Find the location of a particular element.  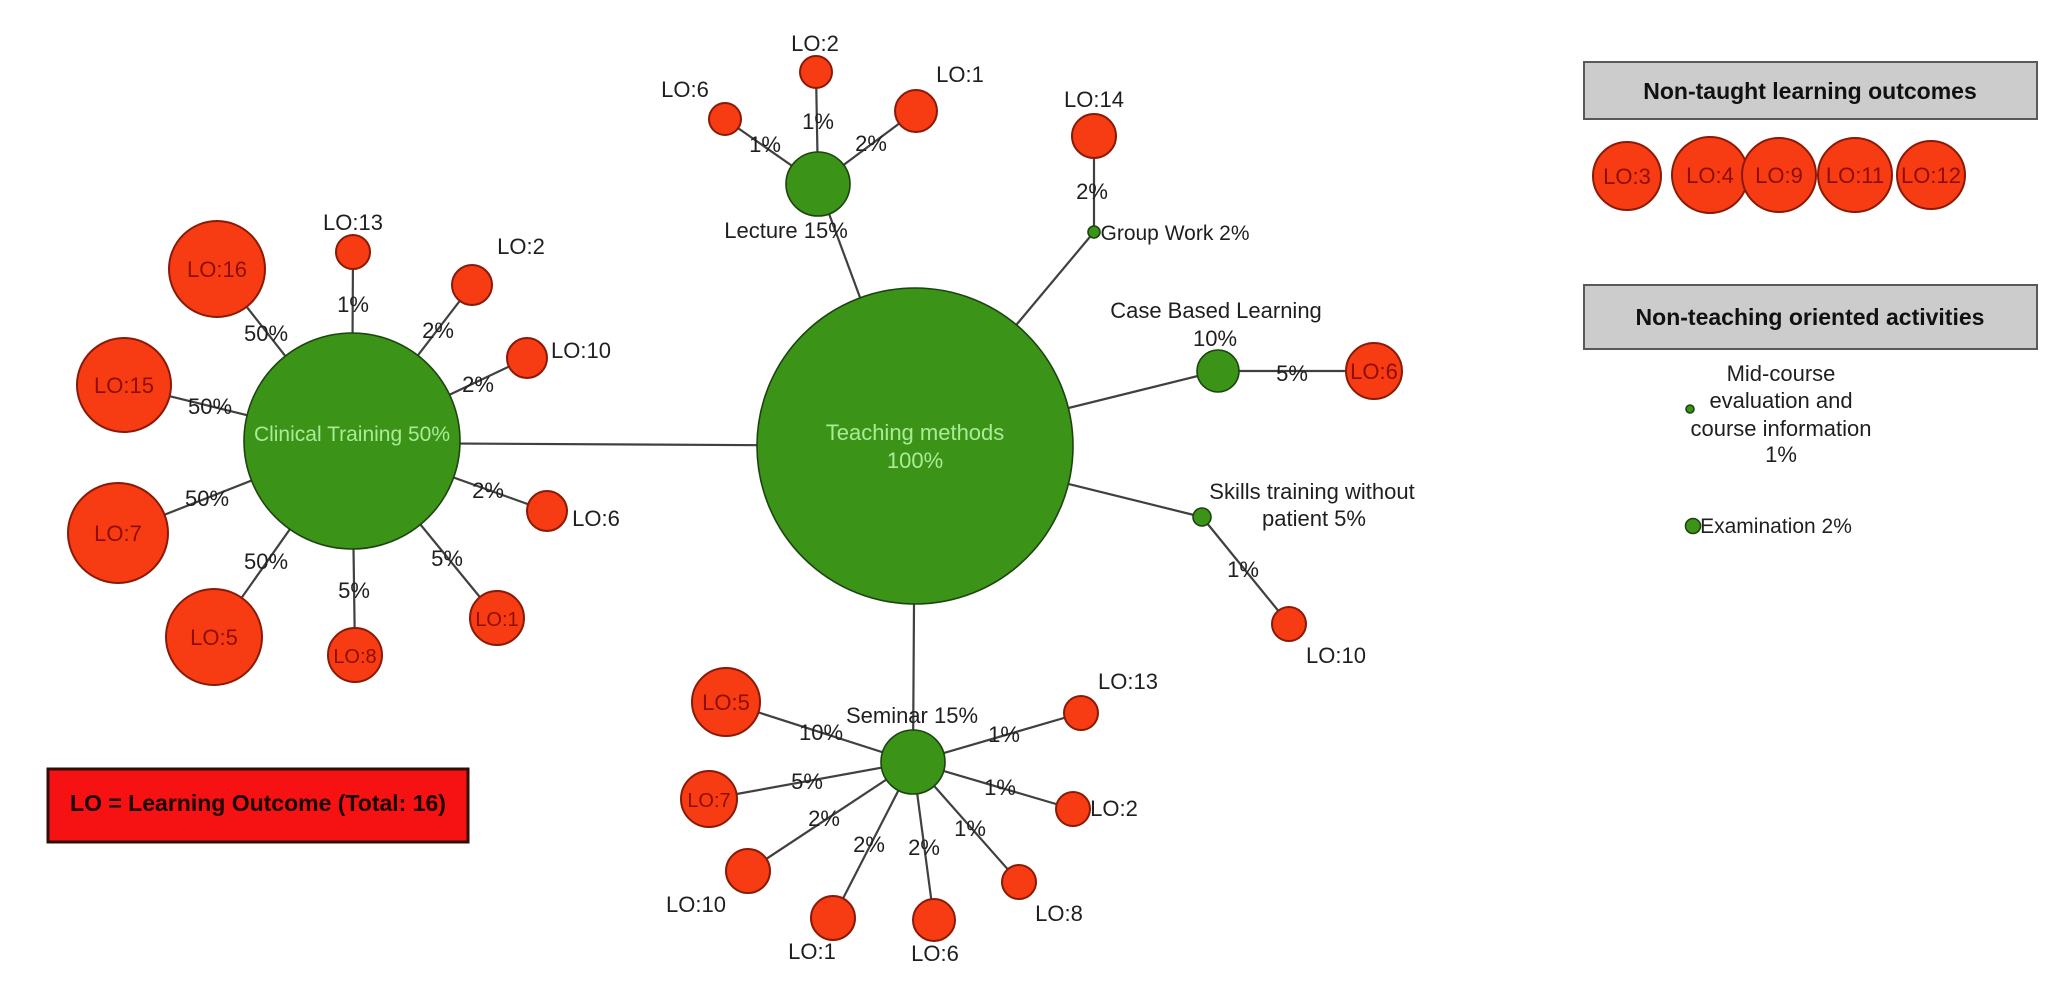

svg-text: Examination 2% is located at coordinates (1776, 526).